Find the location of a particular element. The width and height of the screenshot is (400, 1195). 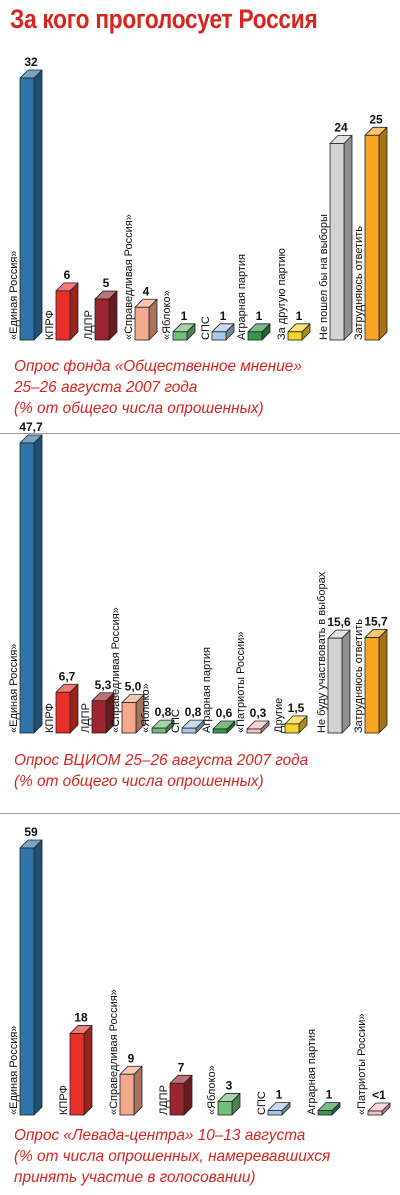

bar-value-label: 4 is located at coordinates (146, 291).